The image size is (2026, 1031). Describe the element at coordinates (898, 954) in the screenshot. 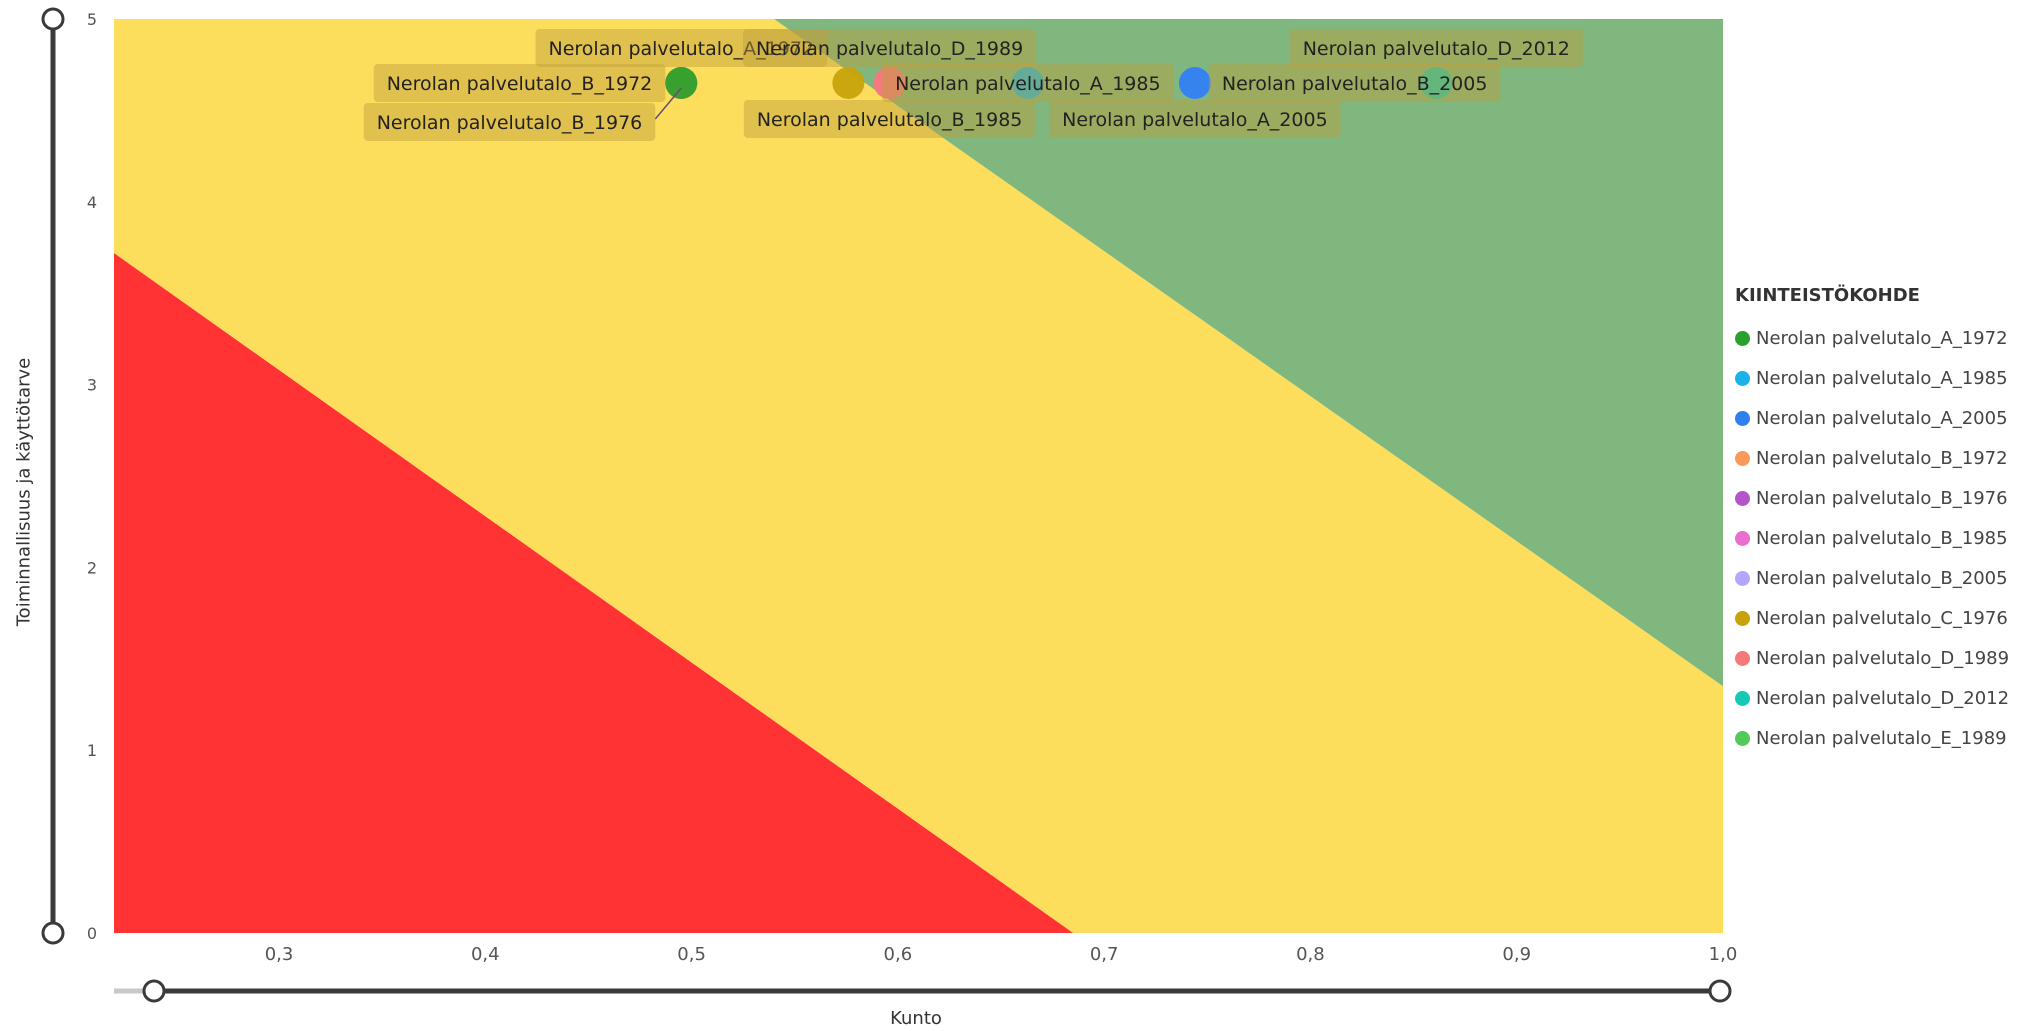

I see `x-tick-label: 0,6` at that location.